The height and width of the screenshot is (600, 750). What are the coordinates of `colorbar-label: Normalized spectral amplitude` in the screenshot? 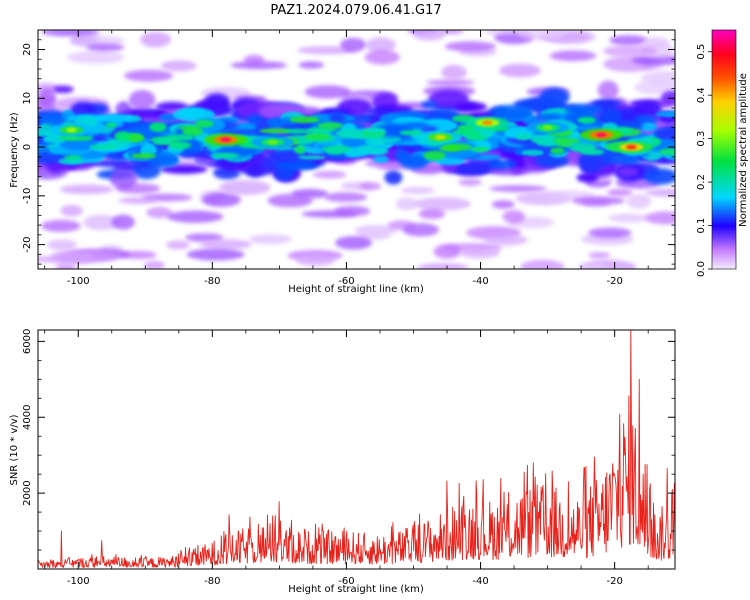 It's located at (743, 150).